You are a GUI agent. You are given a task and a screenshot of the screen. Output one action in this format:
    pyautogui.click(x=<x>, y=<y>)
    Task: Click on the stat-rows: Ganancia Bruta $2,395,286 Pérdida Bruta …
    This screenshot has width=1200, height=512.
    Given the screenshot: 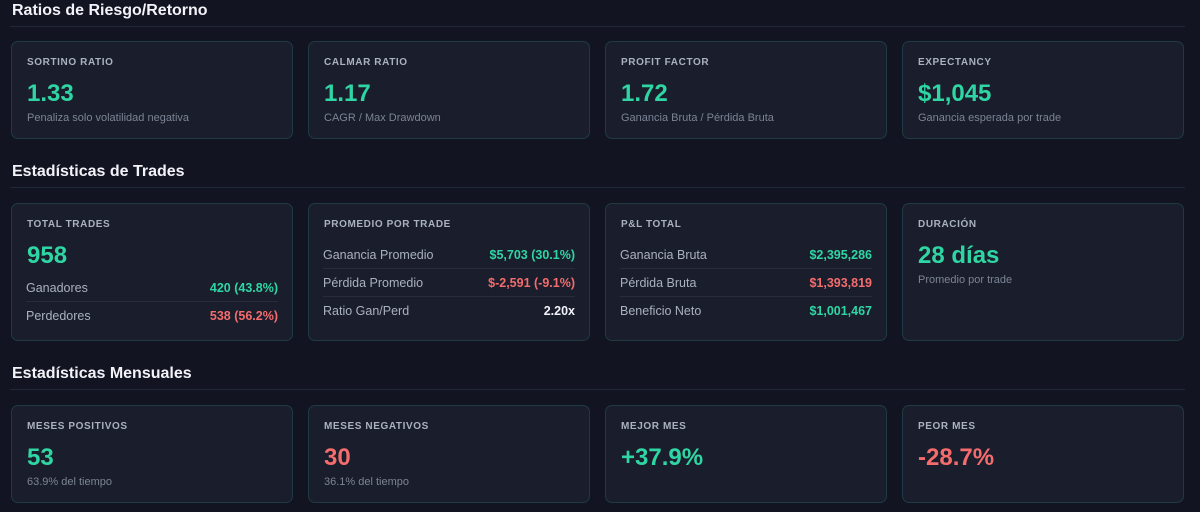 What is the action you would take?
    pyautogui.click(x=746, y=282)
    